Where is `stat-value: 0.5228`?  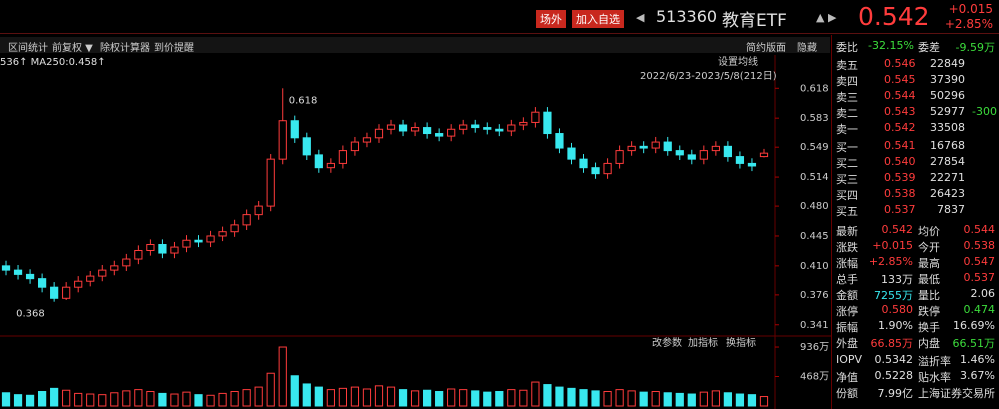
stat-value: 0.5228 is located at coordinates (894, 375).